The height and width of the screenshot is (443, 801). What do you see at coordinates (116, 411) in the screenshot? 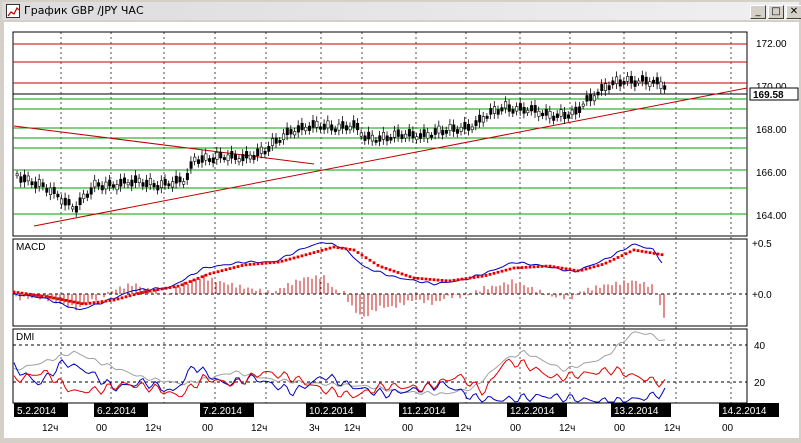
I see `date-label: 6.2.2014` at bounding box center [116, 411].